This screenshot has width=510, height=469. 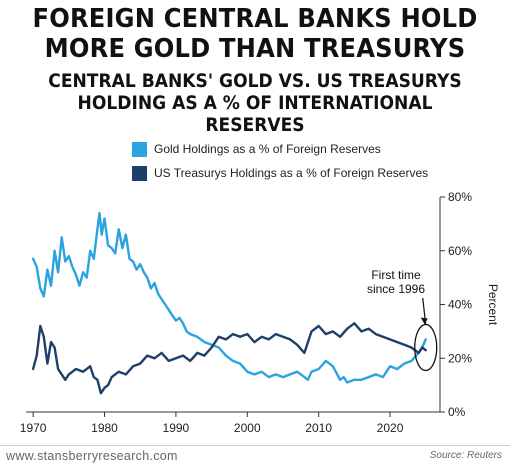 What do you see at coordinates (255, 114) in the screenshot?
I see `chart-subtitle-line-2: HOLDING AS A % OF INTERNATIONAL RESERVES` at bounding box center [255, 114].